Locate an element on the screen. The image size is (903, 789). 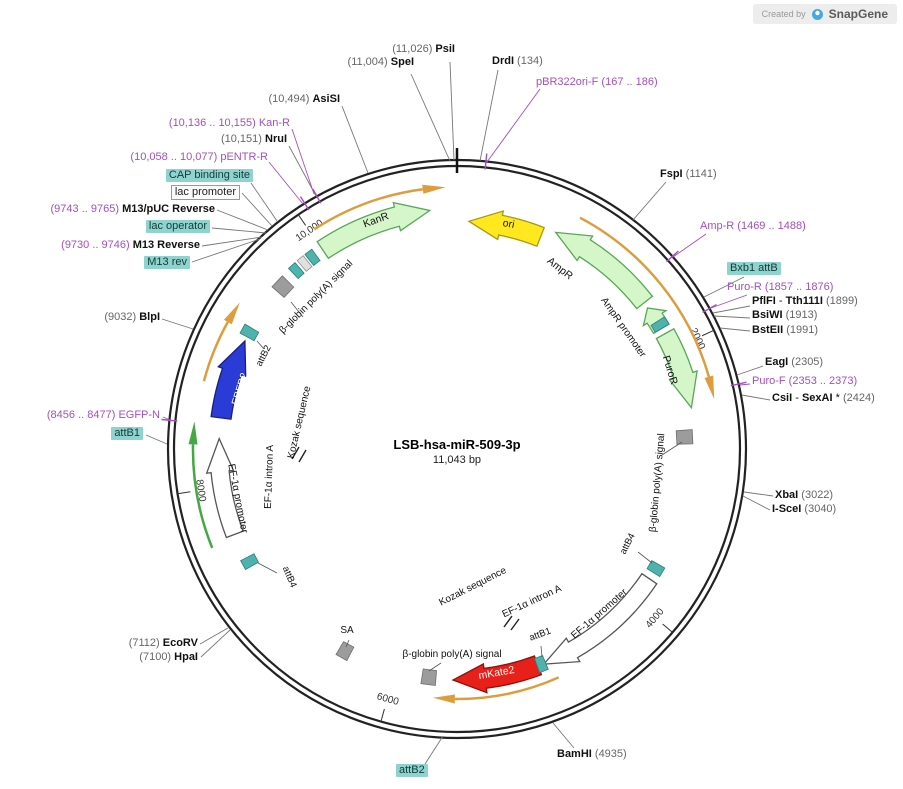
orf-arc-left-arrowhead is located at coordinates (231, 313).